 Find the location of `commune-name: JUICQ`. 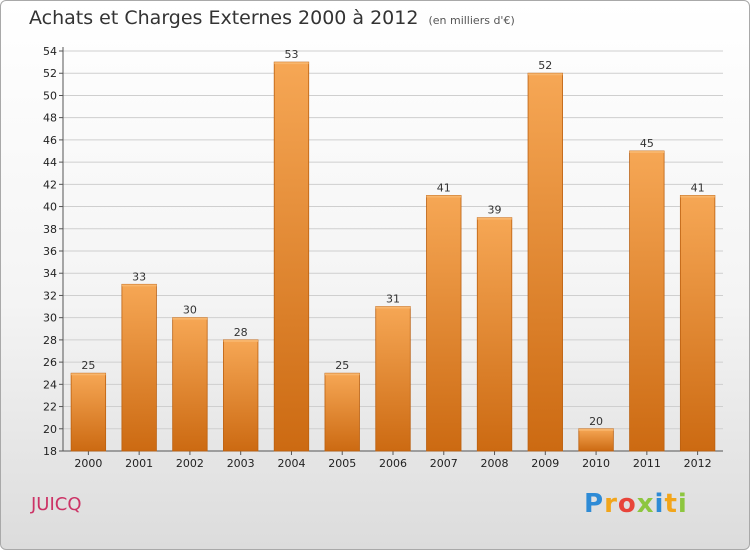

commune-name: JUICQ is located at coordinates (56, 504).